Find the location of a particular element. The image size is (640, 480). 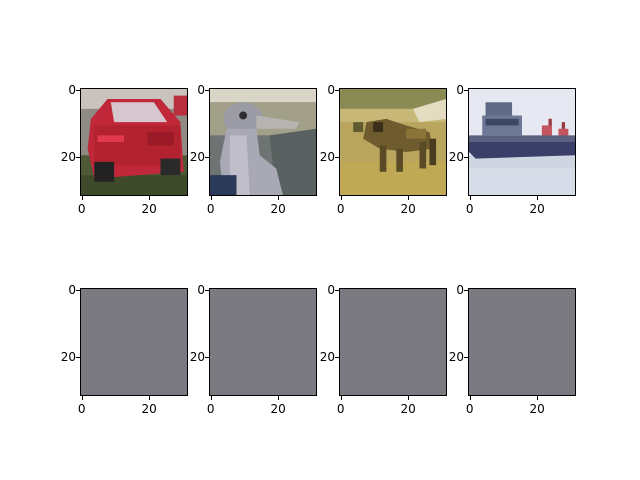

gray-panel-2: 0 0 20 20 is located at coordinates (253, 349).